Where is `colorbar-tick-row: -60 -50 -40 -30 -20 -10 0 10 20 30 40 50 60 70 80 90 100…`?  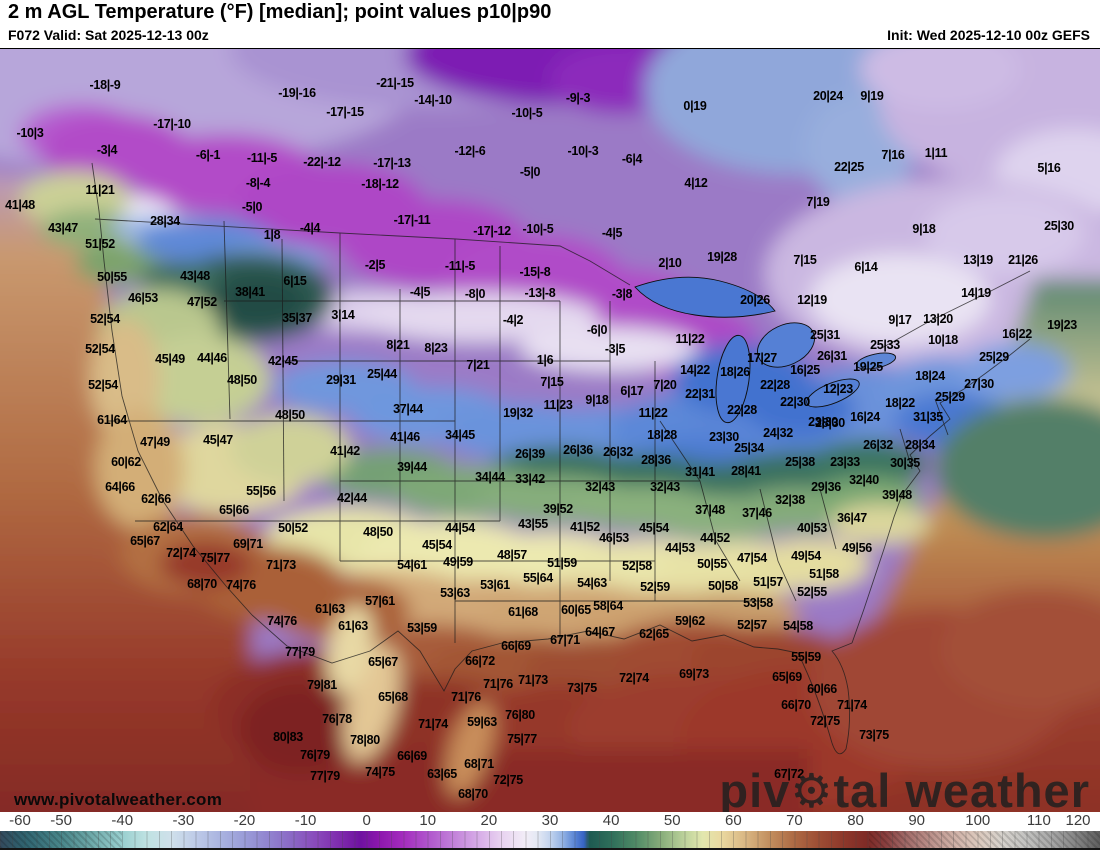 colorbar-tick-row: -60 -50 -40 -30 -20 -10 0 10 20 30 40 50 60 70 80 90 100… is located at coordinates (550, 821).